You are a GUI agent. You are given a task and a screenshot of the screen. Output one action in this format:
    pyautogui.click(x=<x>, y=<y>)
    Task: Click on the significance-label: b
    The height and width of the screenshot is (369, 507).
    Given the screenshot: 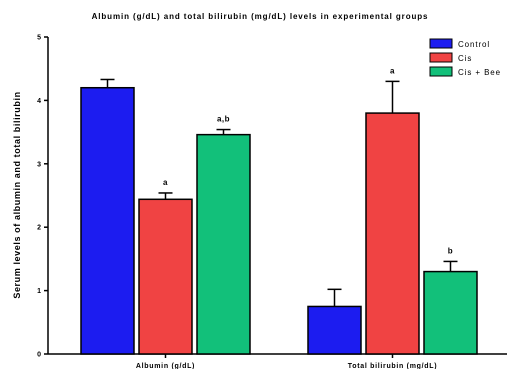 What is the action you would take?
    pyautogui.click(x=450, y=250)
    